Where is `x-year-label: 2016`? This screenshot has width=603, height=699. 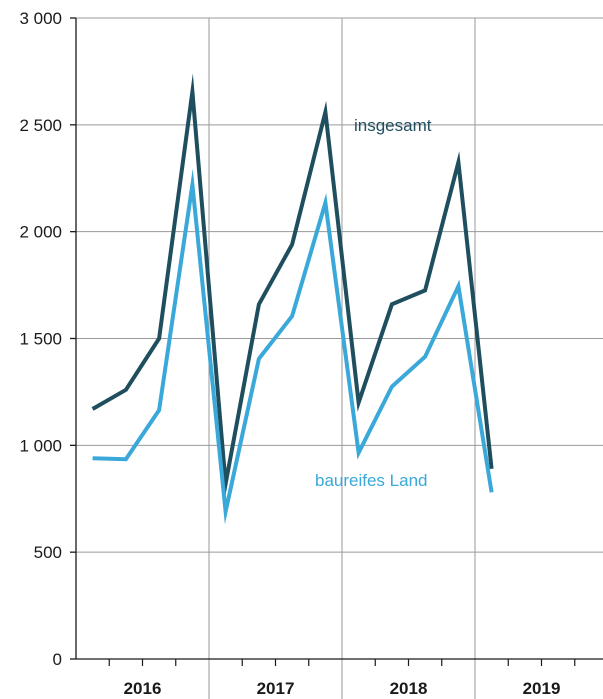 x-year-label: 2016 is located at coordinates (143, 688).